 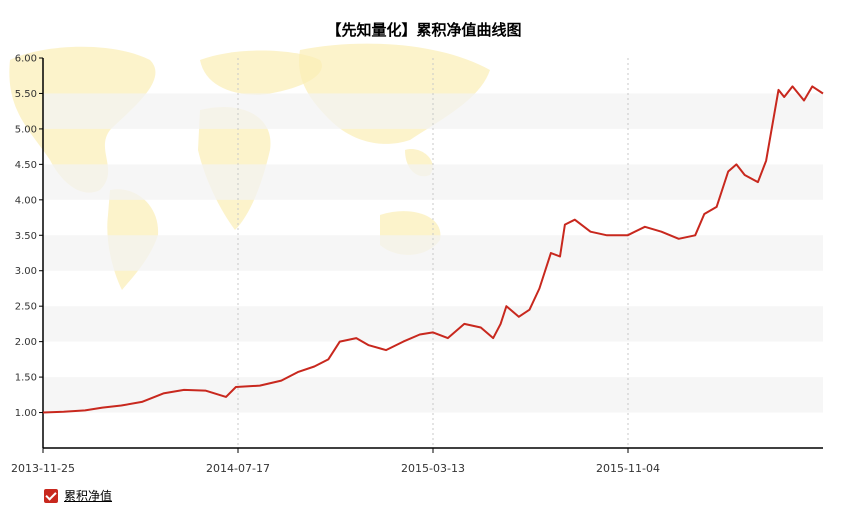 I want to click on checkbox-icon, so click(x=51, y=495).